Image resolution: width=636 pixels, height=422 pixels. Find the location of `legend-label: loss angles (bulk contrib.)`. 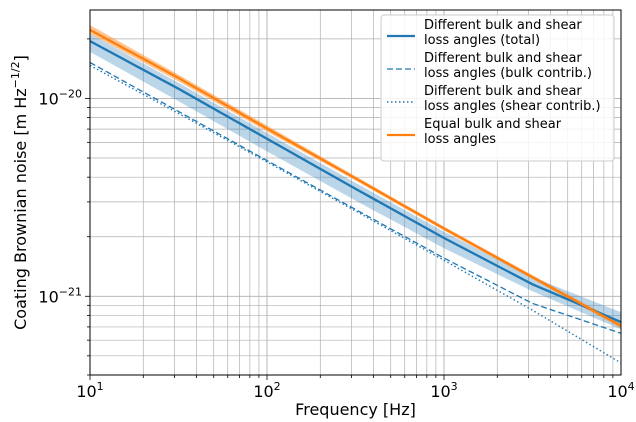

legend-label: loss angles (bulk contrib.) is located at coordinates (508, 73).